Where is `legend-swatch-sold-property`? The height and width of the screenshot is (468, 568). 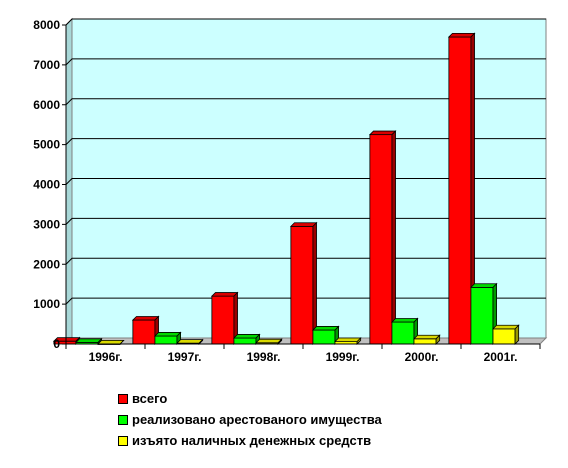
legend-swatch-sold-property is located at coordinates (123, 419).